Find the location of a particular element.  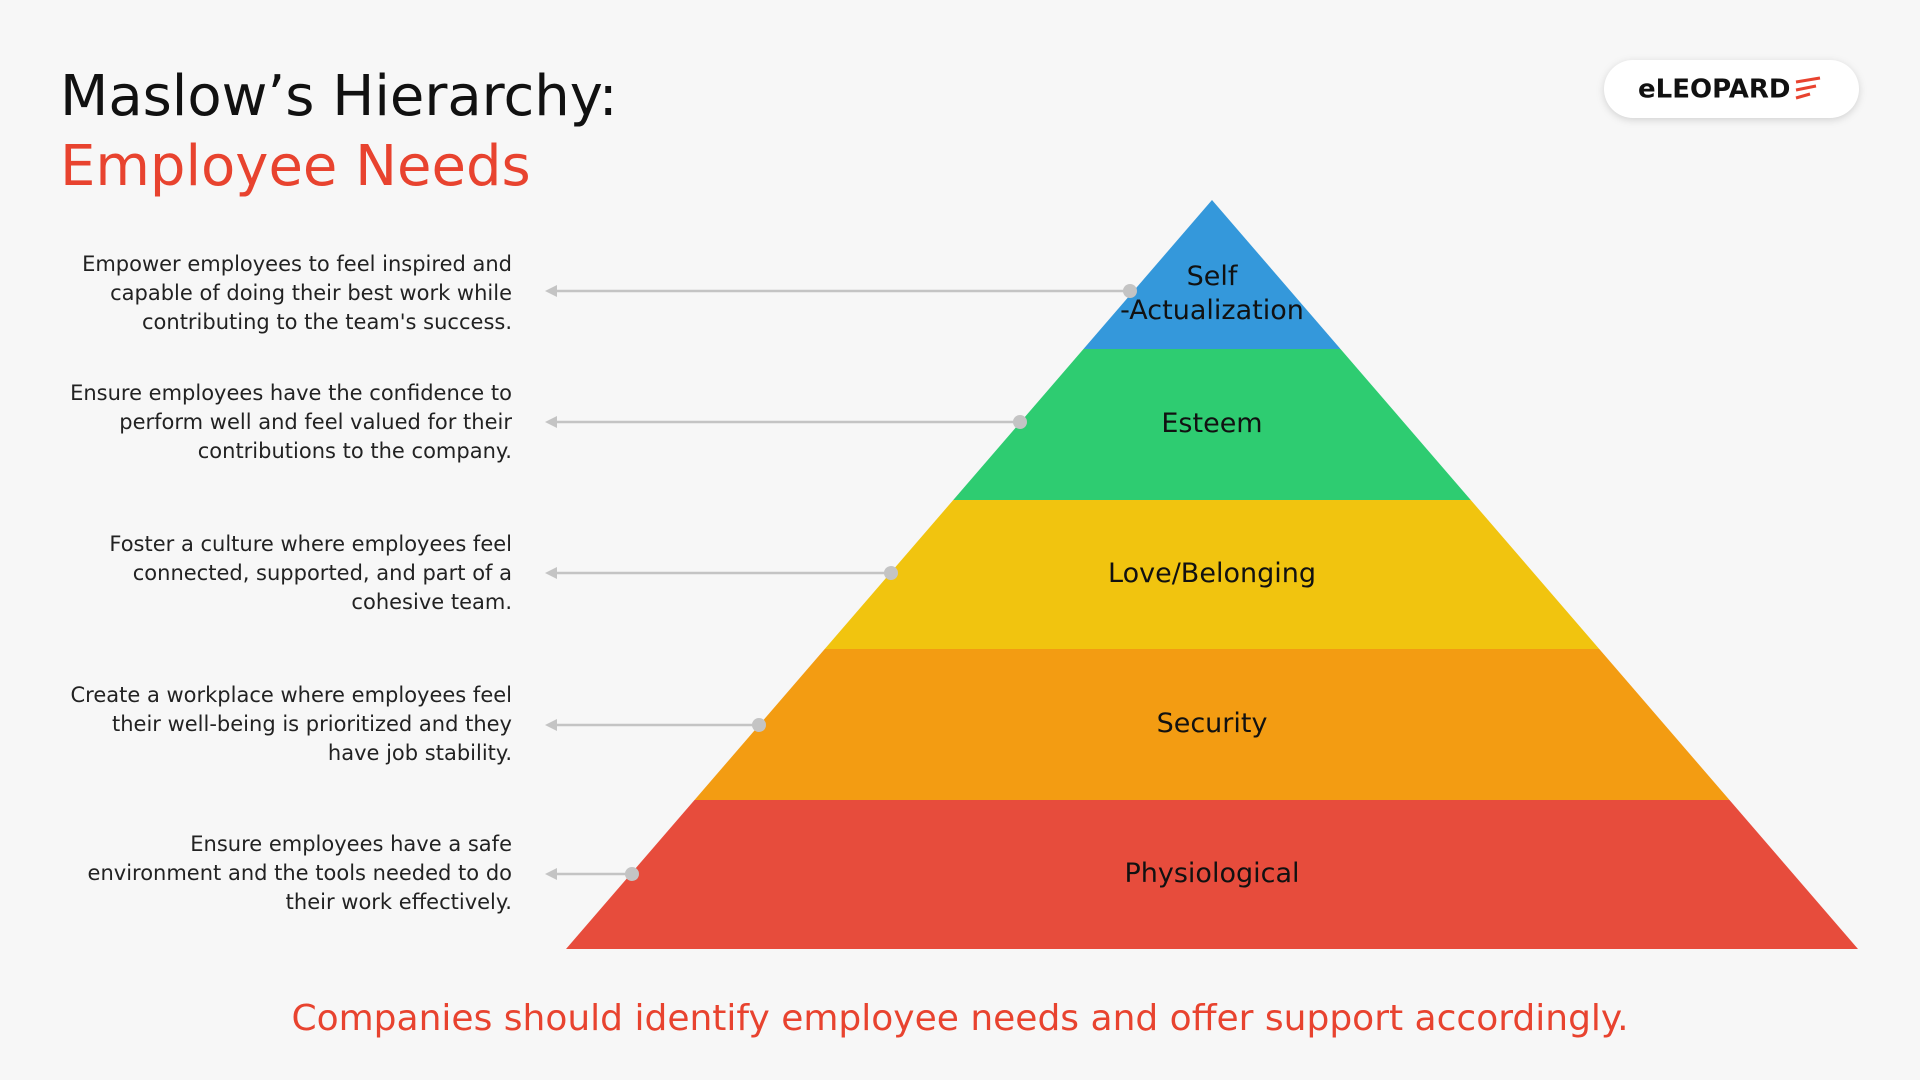

level-description: environment and the tools needed to do is located at coordinates (300, 873).